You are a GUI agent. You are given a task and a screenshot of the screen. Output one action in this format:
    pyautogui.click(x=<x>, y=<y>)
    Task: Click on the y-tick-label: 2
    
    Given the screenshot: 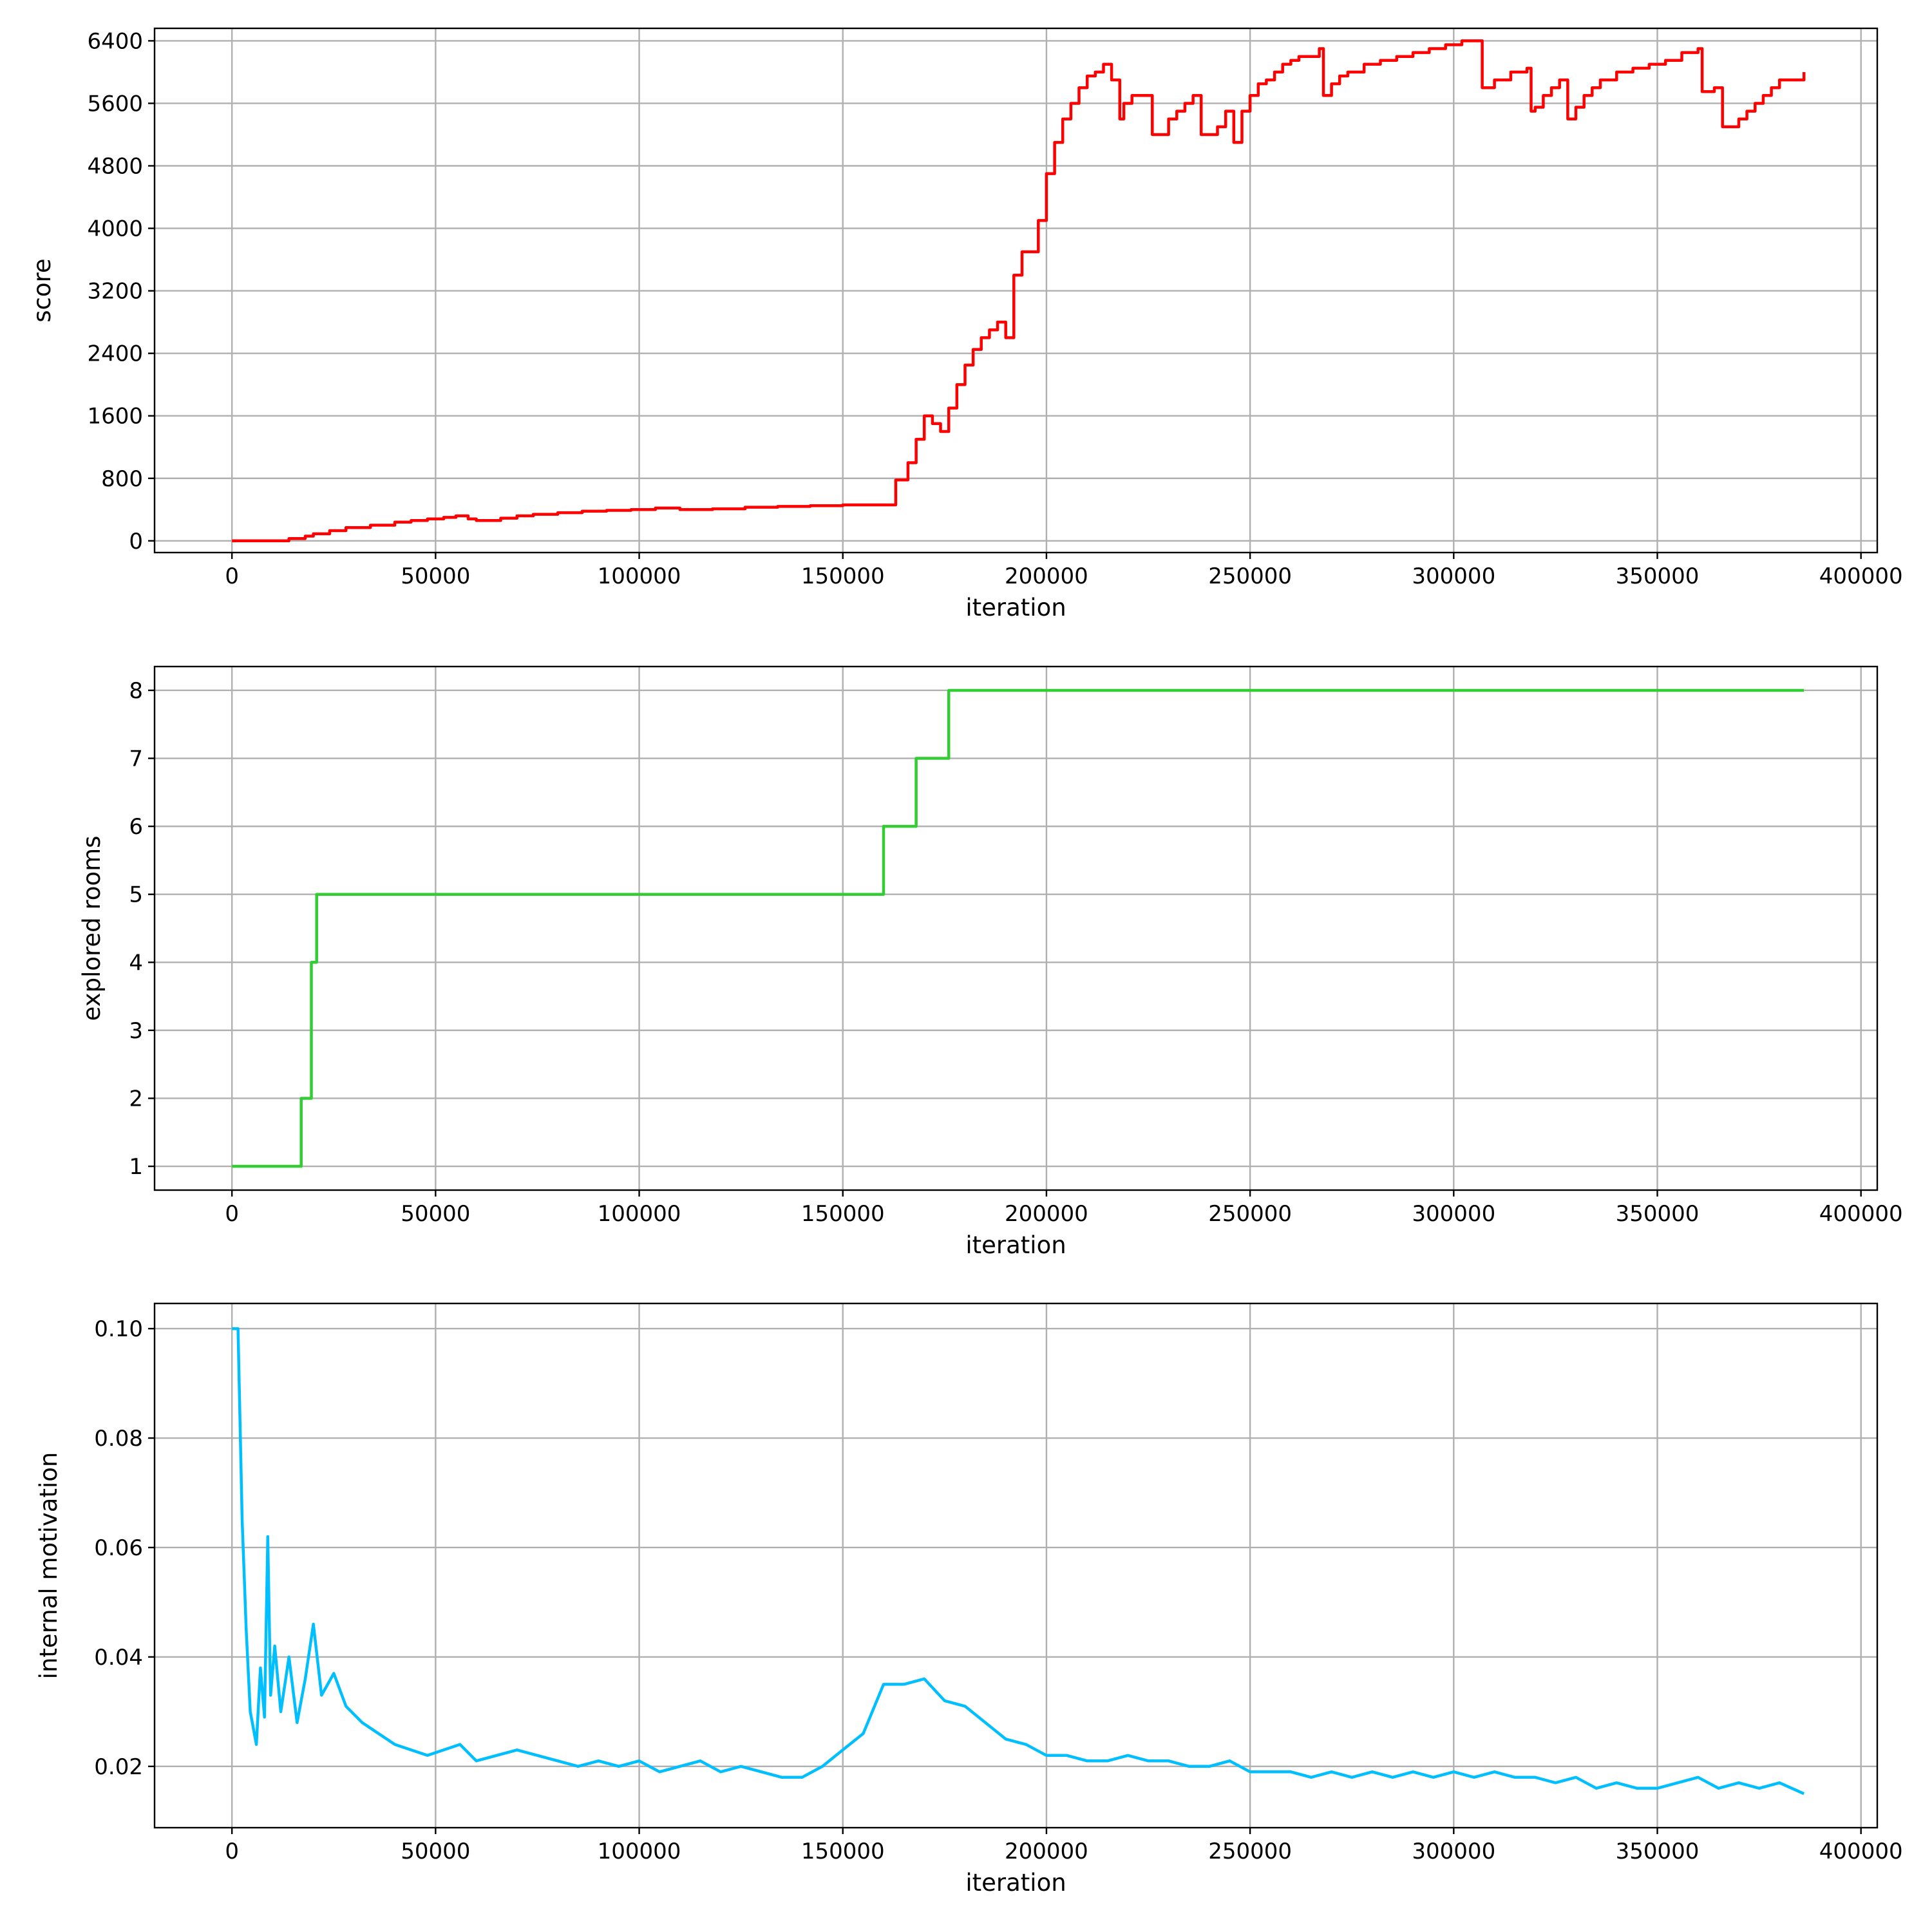 What is the action you would take?
    pyautogui.click(x=136, y=1099)
    